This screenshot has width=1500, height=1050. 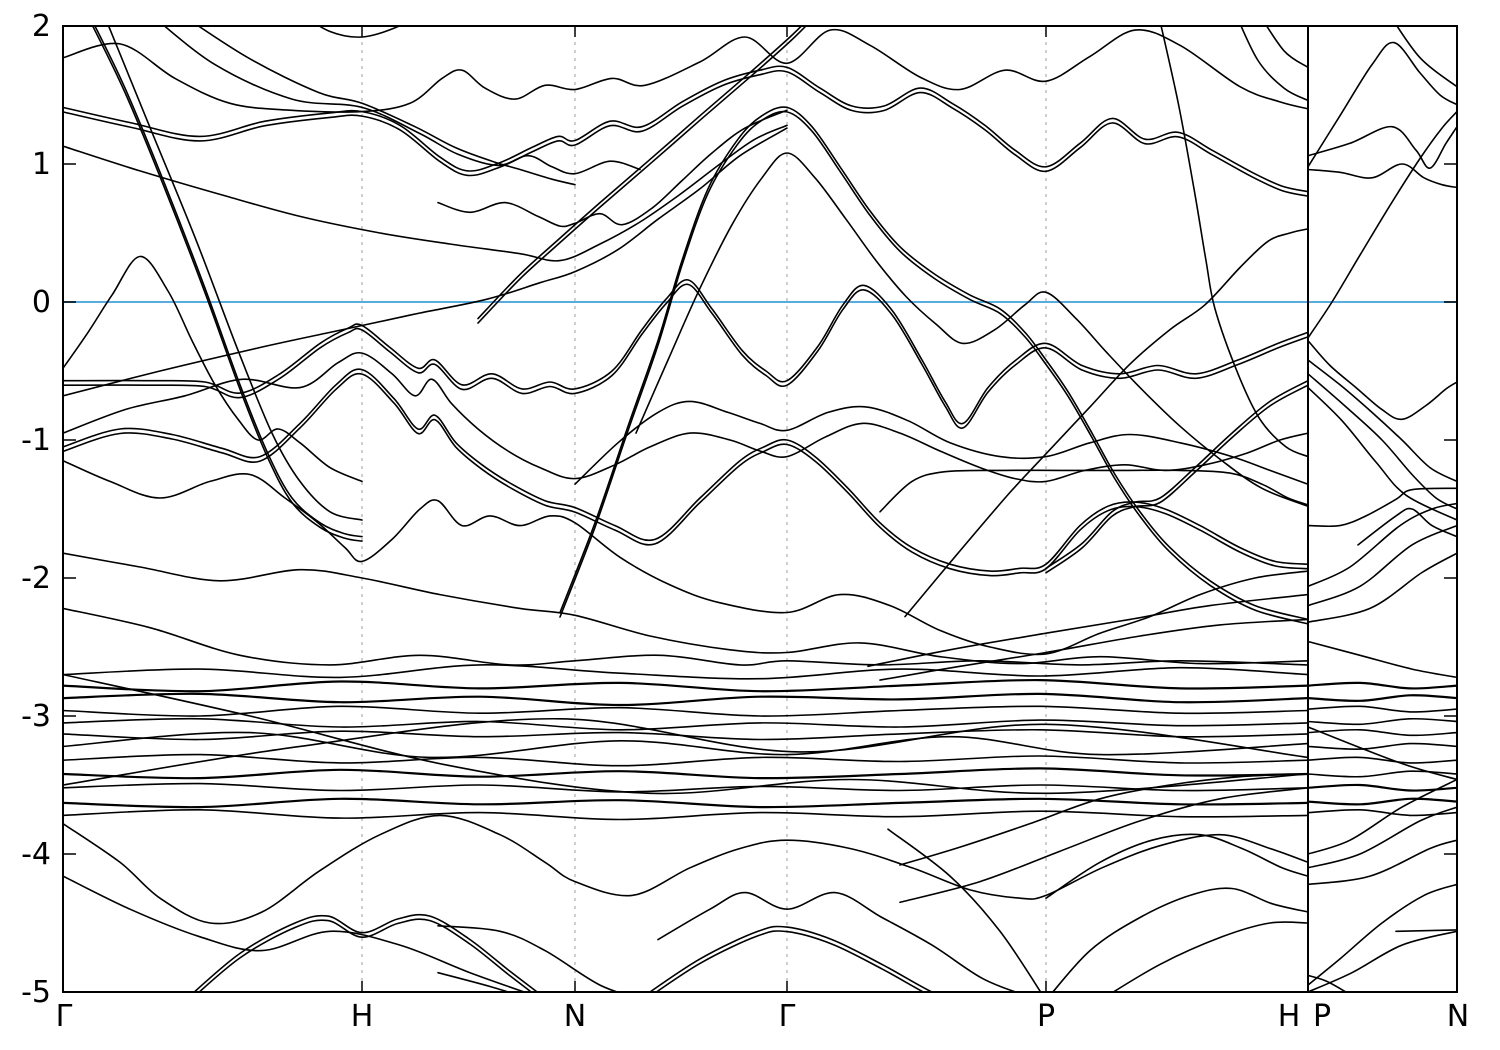 I want to click on y-axis-label: -3, so click(x=36, y=716).